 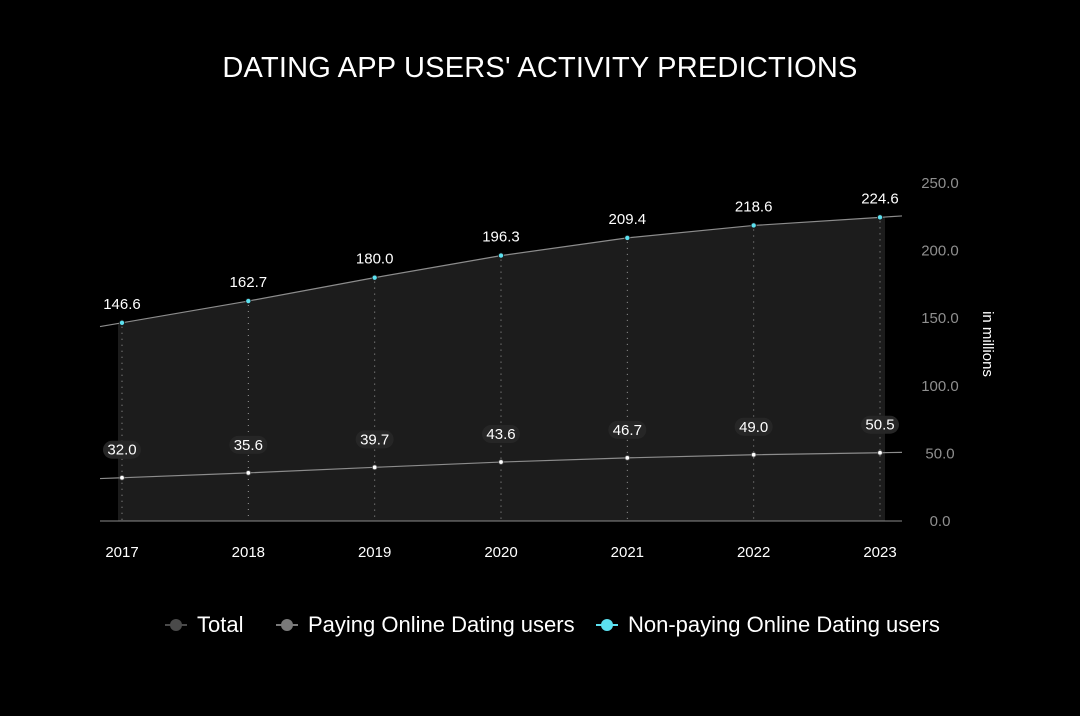 I want to click on x-tick-label: 2023, so click(x=879, y=552).